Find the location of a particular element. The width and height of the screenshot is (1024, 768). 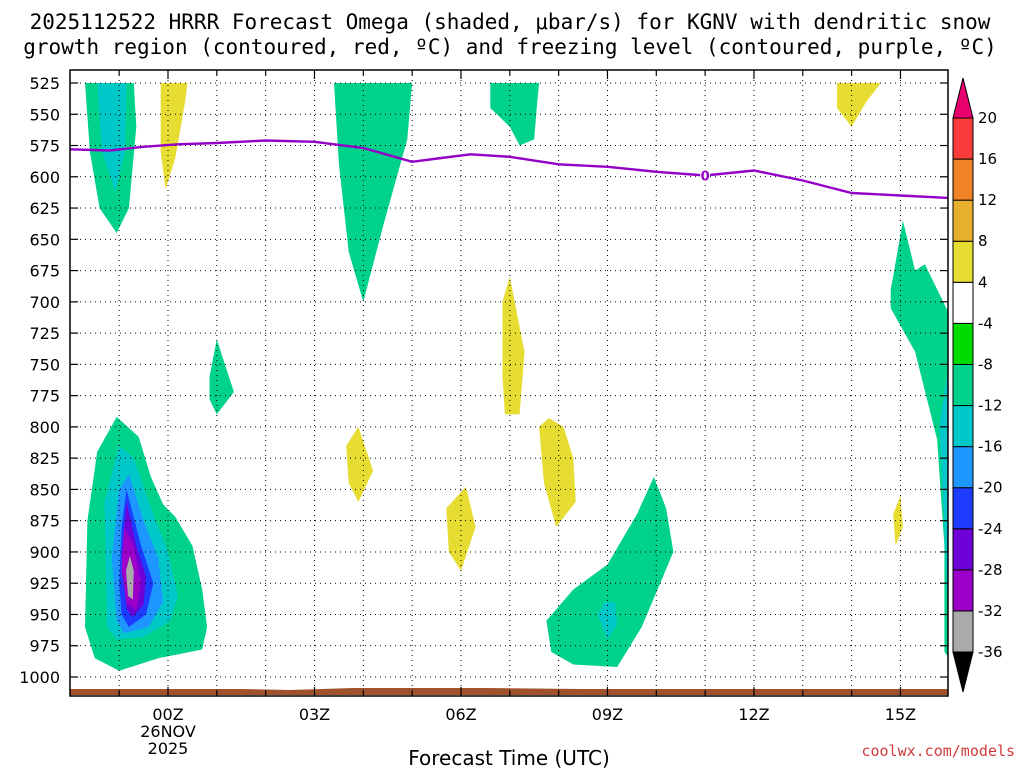

freezing-level-label: 0 is located at coordinates (705, 177).